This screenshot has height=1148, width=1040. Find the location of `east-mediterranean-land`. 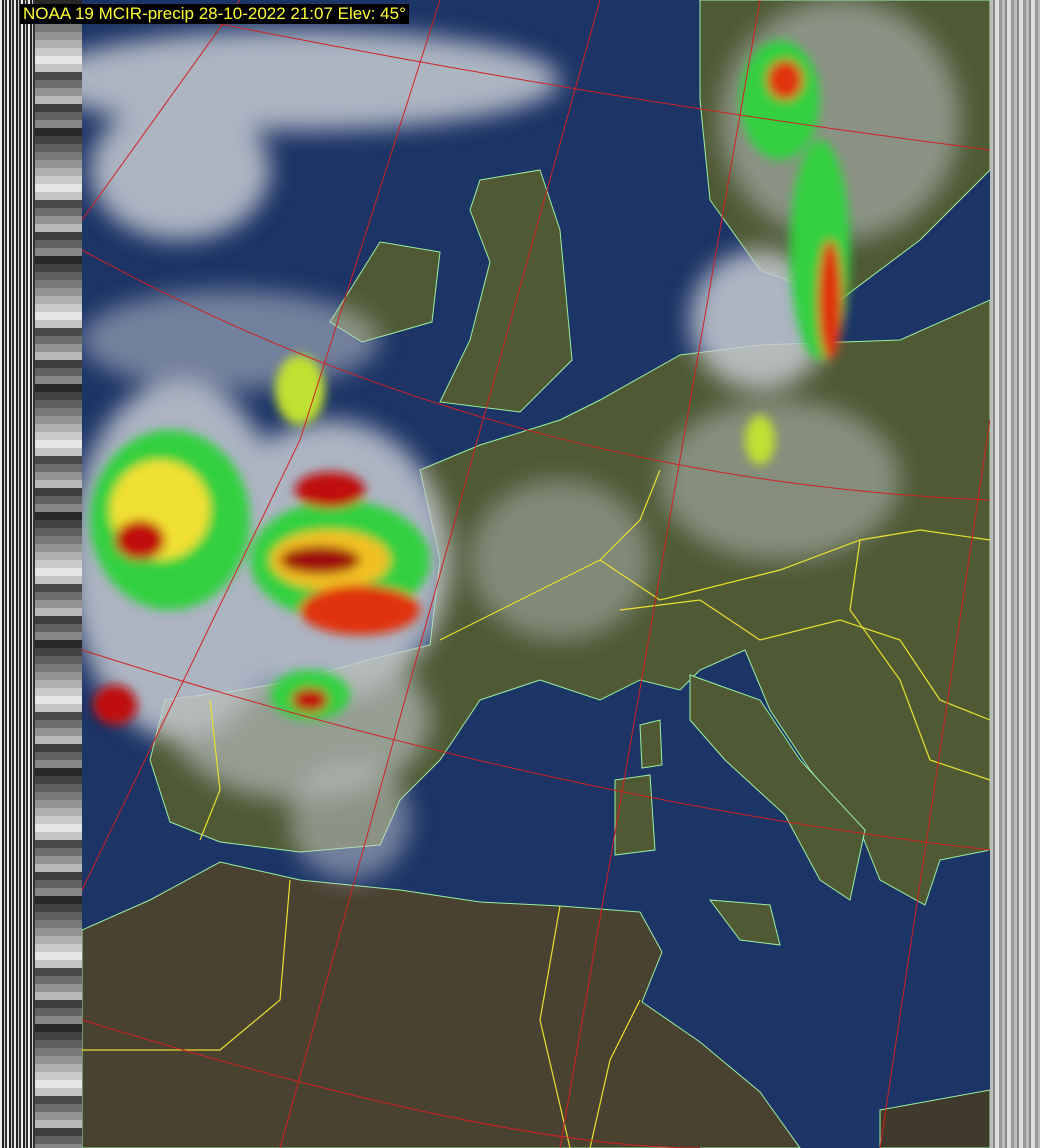

east-mediterranean-land is located at coordinates (934, 1118).